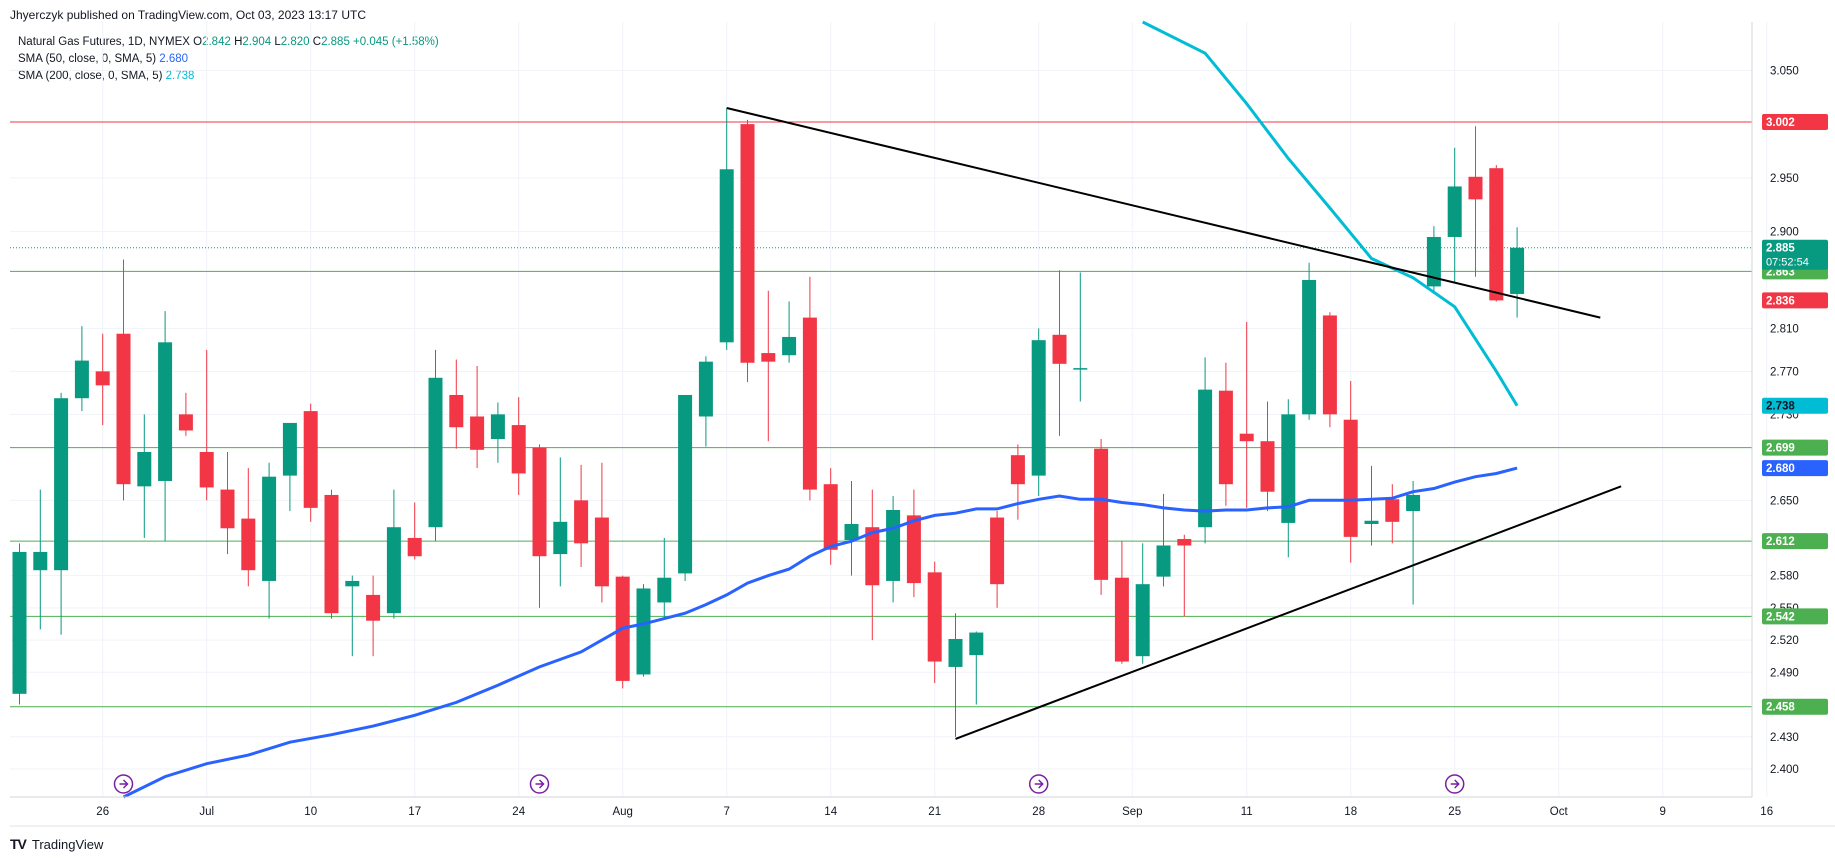  What do you see at coordinates (198, 42) in the screenshot?
I see `legend-open-label: O` at bounding box center [198, 42].